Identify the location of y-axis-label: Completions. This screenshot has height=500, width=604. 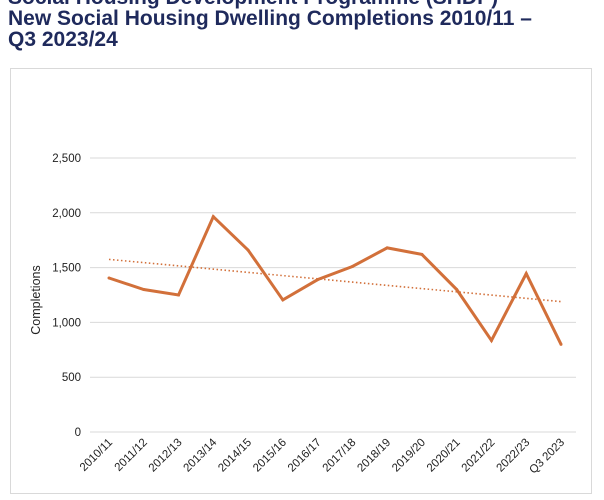
(36, 299).